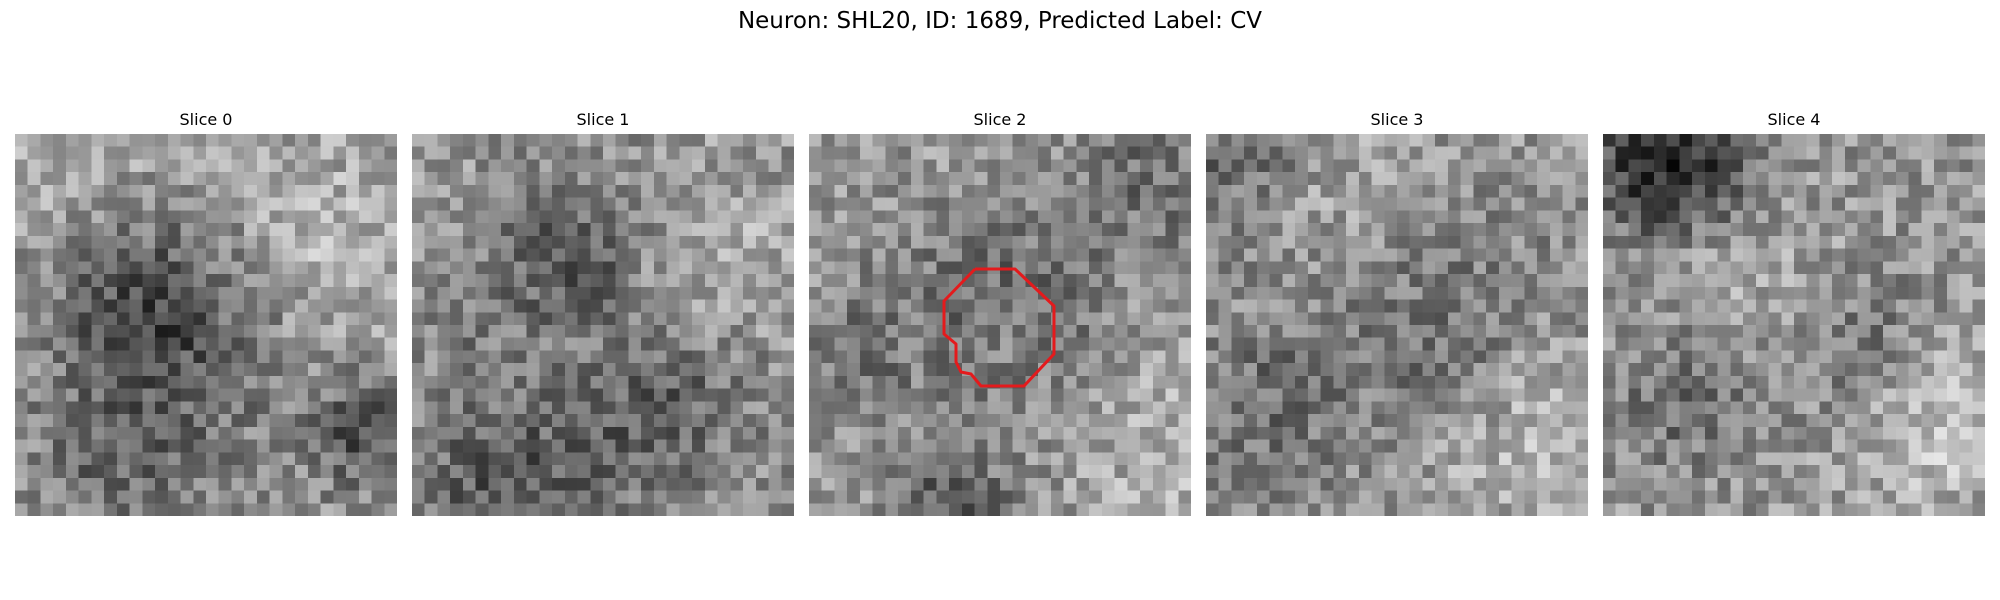 This screenshot has height=600, width=2000. Describe the element at coordinates (1794, 119) in the screenshot. I see `slice-title: Slice 4` at that location.